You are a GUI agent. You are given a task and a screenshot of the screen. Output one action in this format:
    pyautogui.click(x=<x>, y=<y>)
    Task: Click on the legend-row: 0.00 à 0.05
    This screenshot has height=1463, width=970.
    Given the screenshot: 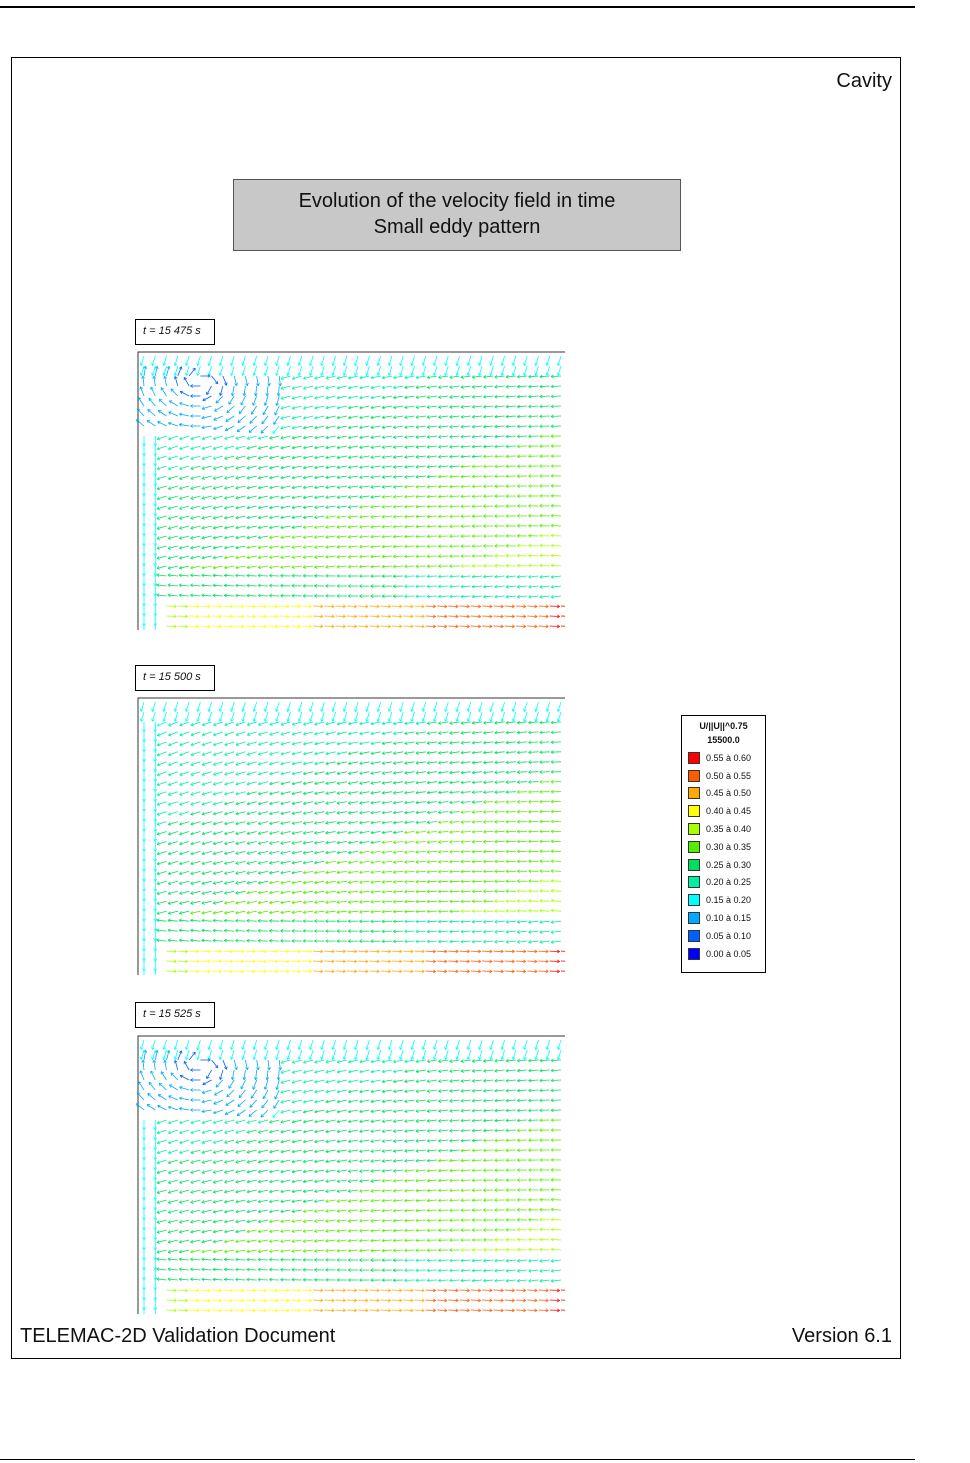 What is the action you would take?
    pyautogui.click(x=723, y=954)
    